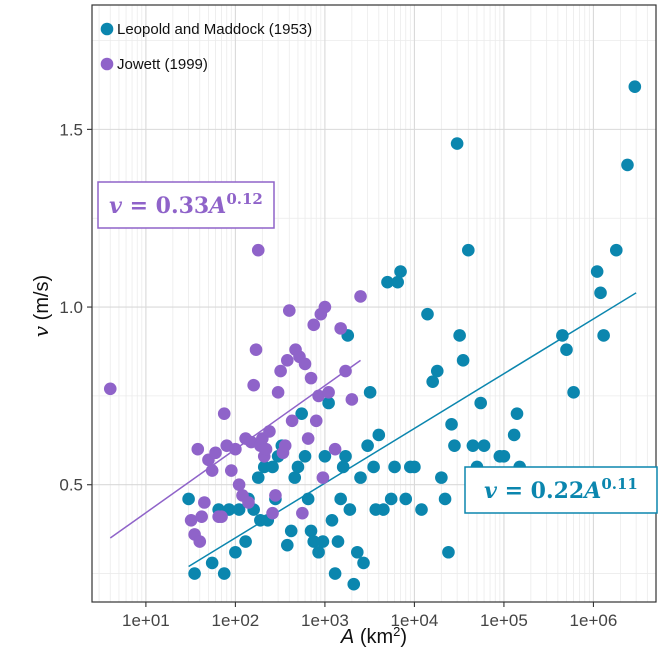 Image resolution: width=661 pixels, height=651 pixels. What do you see at coordinates (71, 485) in the screenshot?
I see `y-tick-label: 0.5` at bounding box center [71, 485].